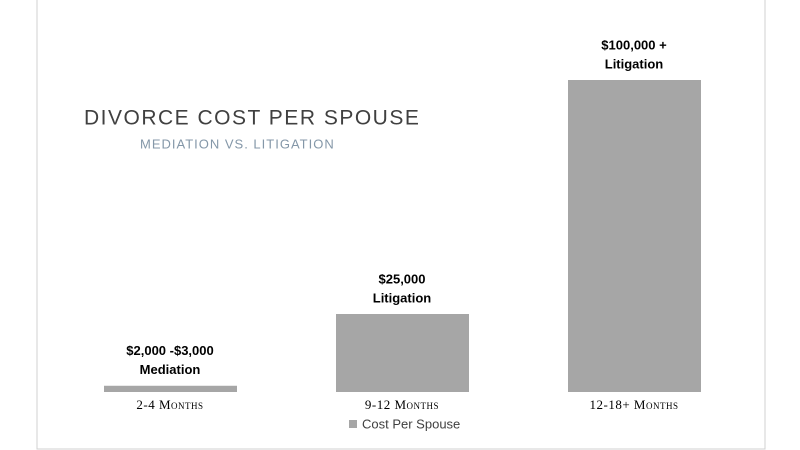  Describe the element at coordinates (237, 143) in the screenshot. I see `chart-subtitle: MEDIATION VS. LITIGATION` at that location.